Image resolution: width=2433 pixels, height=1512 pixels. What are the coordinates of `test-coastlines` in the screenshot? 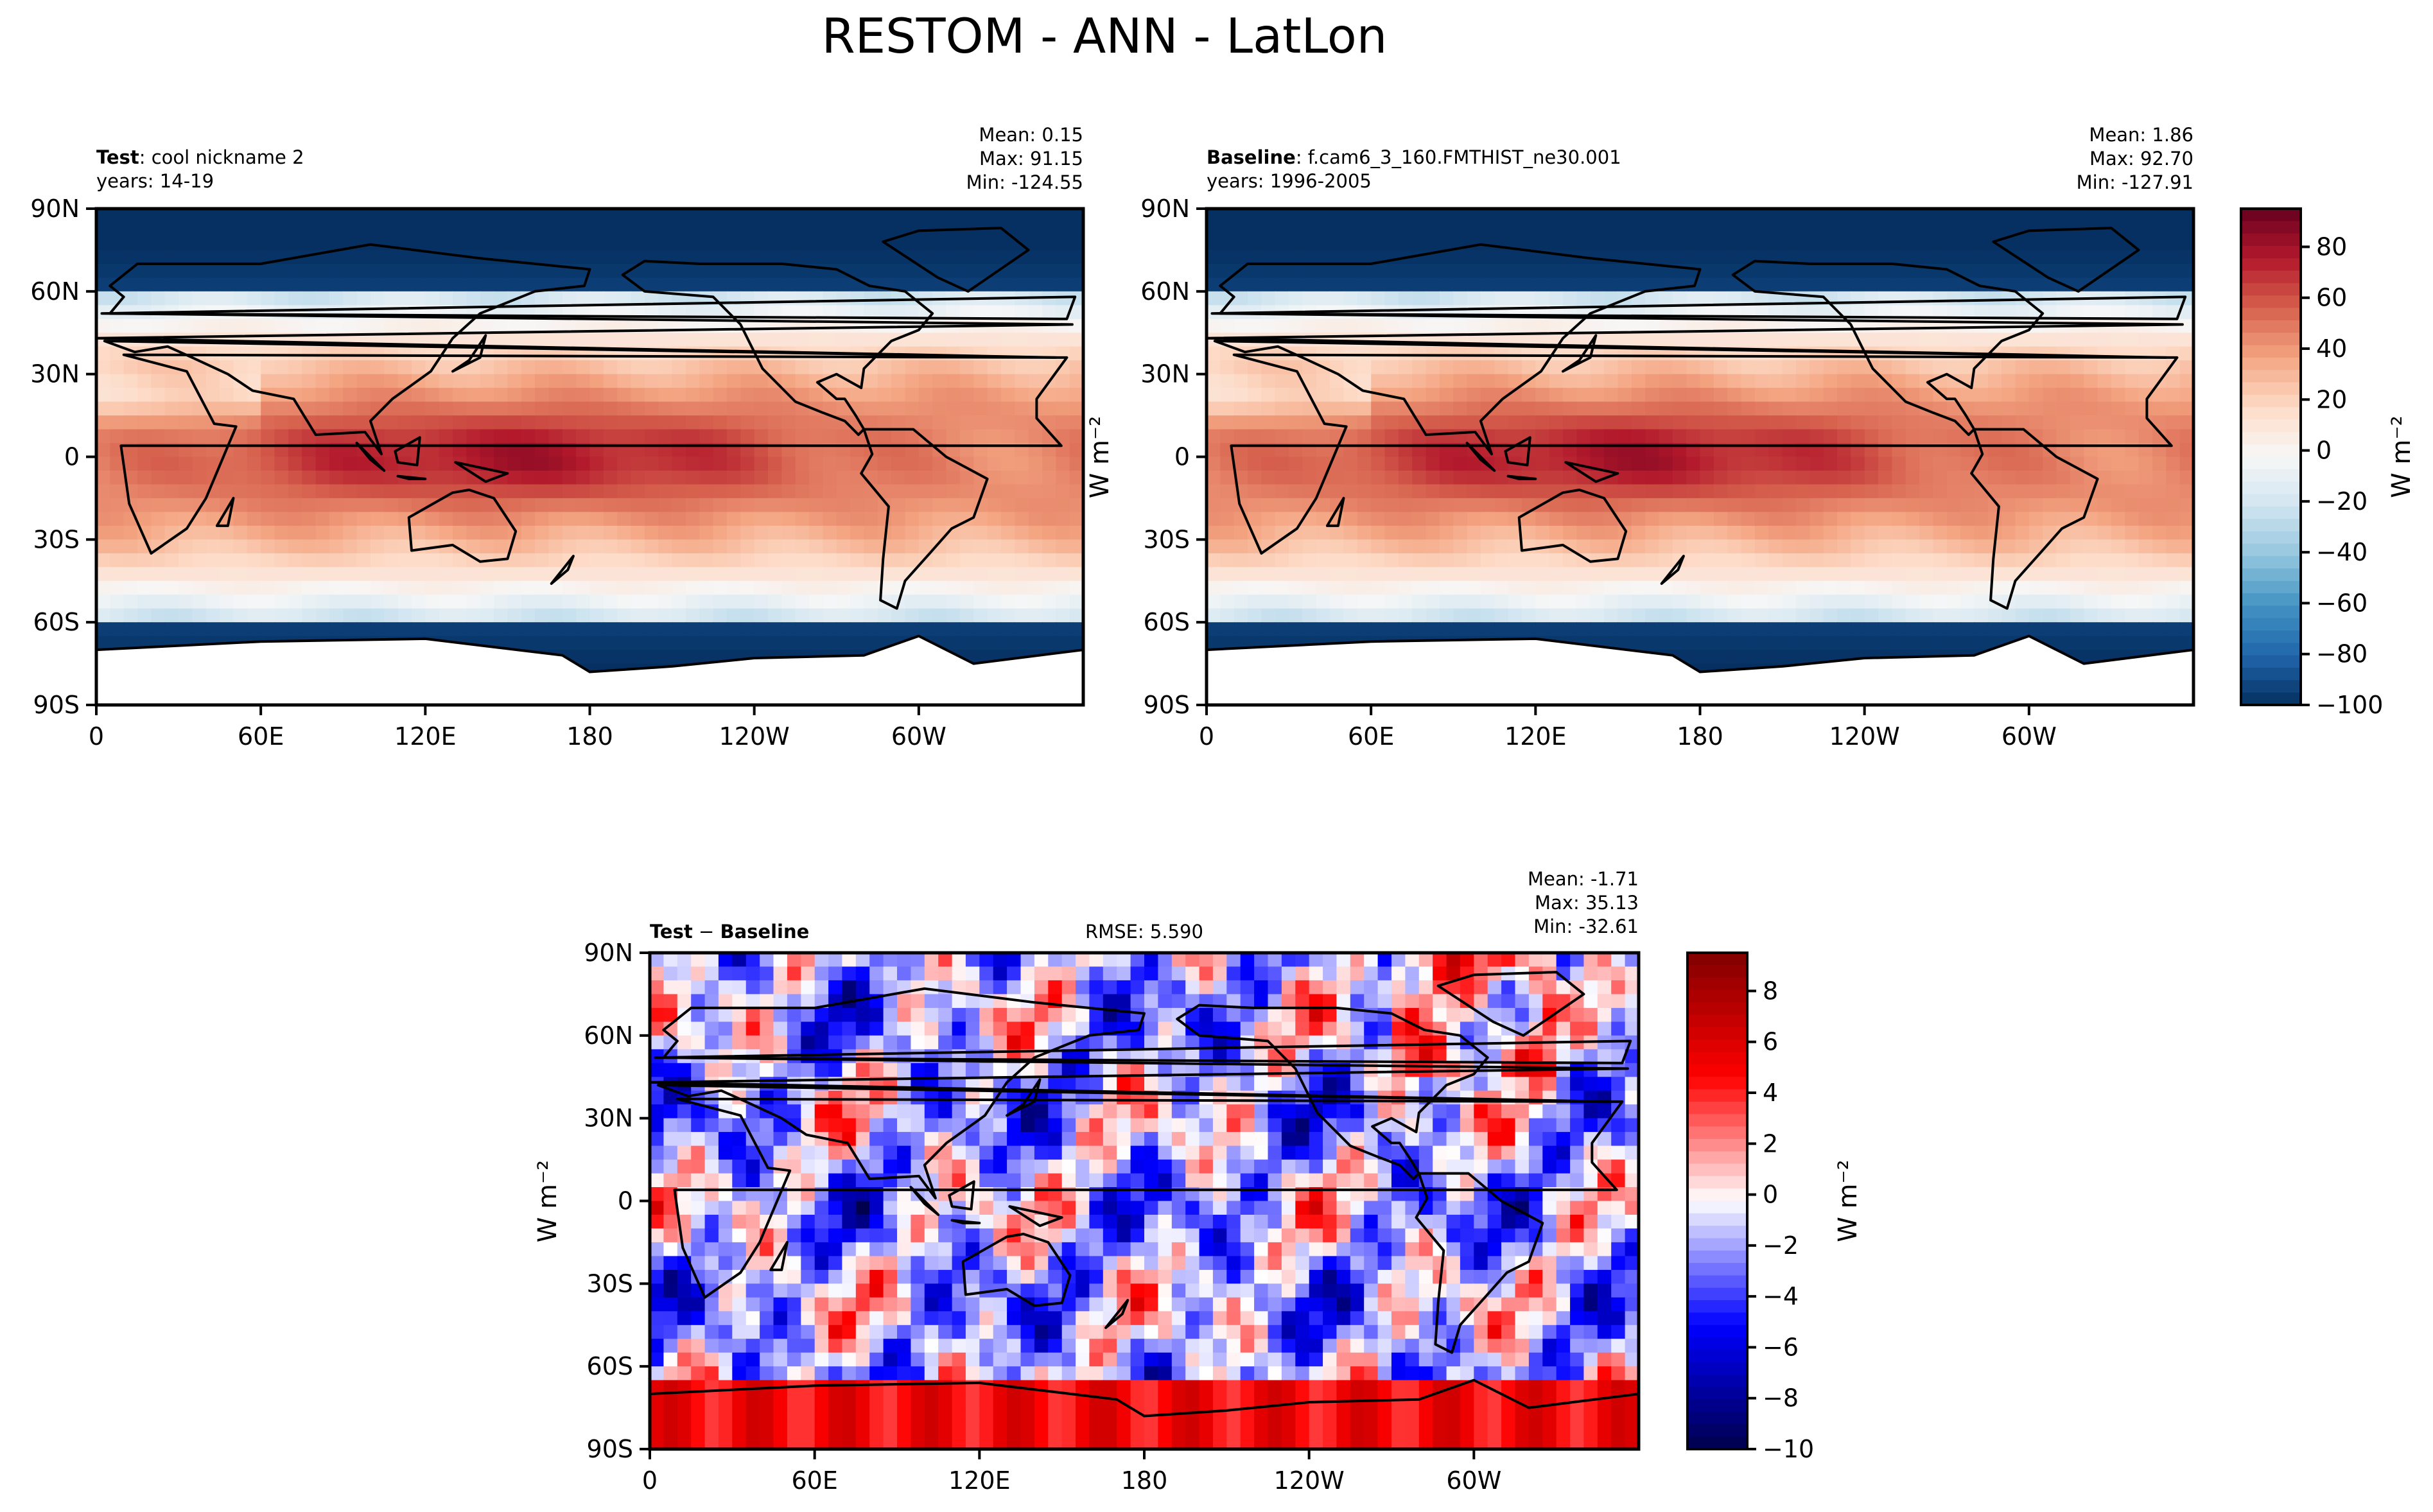 It's located at (589, 466).